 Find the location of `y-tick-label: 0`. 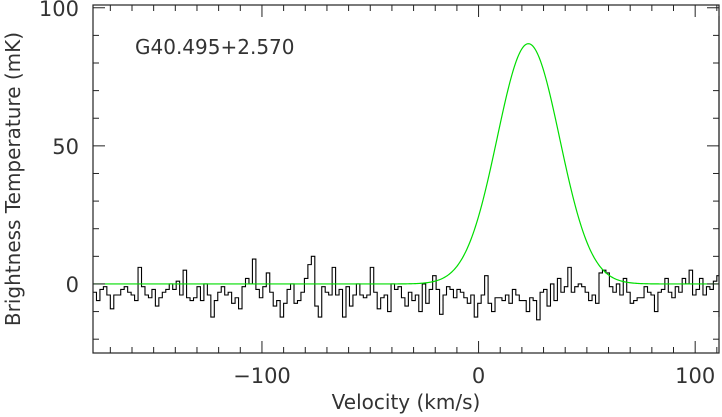

y-tick-label: 0 is located at coordinates (72, 285).